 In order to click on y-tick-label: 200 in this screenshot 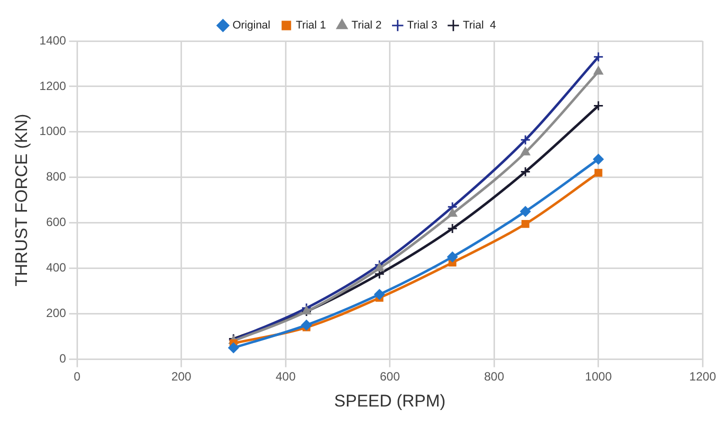, I will do `click(56, 313)`.